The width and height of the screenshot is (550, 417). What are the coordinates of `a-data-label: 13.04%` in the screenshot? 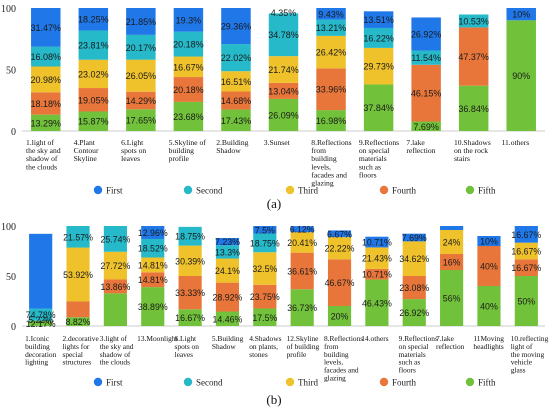 It's located at (283, 91).